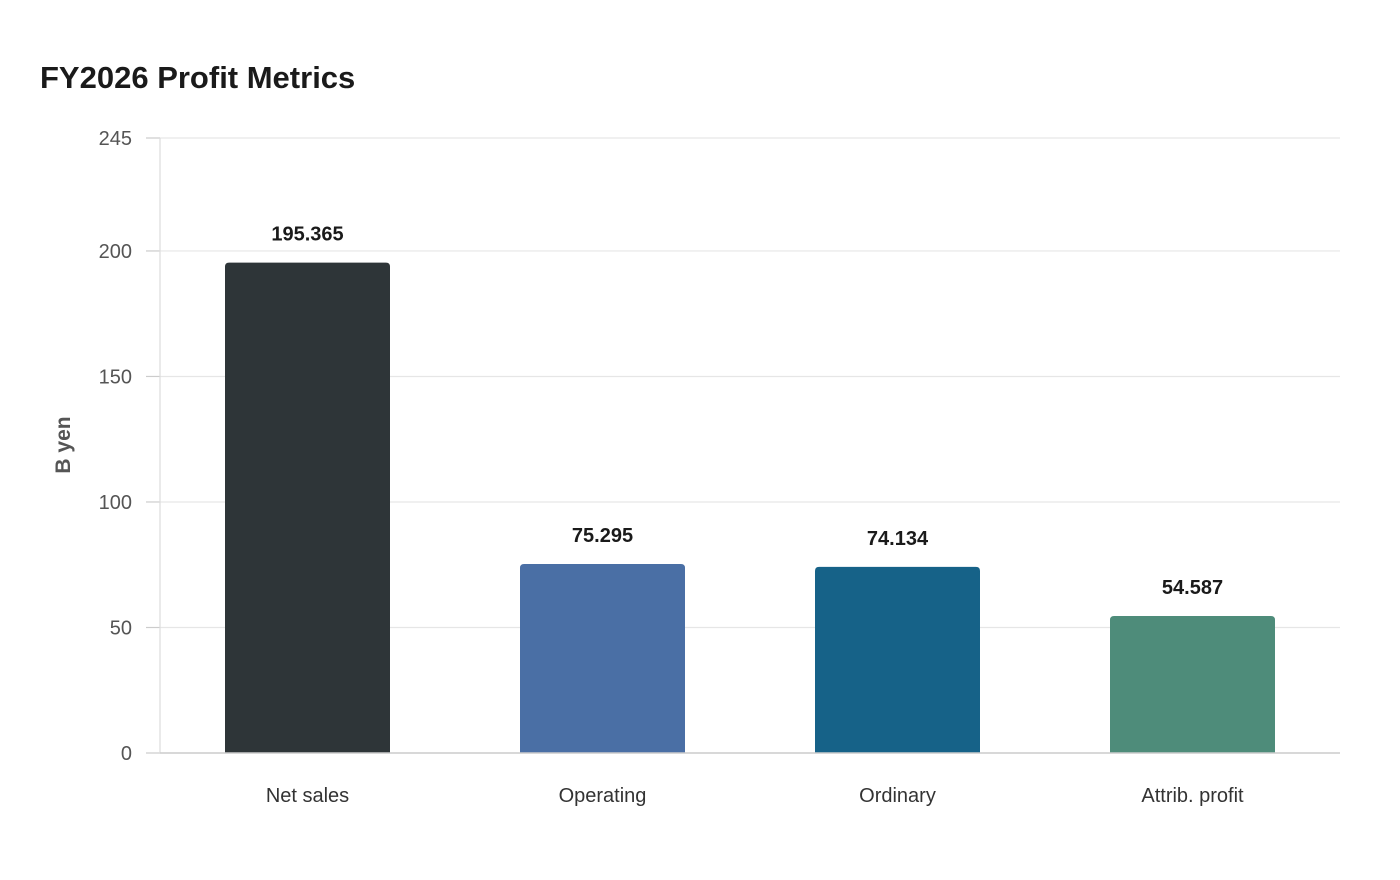 This screenshot has width=1400, height=880. Describe the element at coordinates (1192, 588) in the screenshot. I see `bar-value-label: 54.587` at that location.